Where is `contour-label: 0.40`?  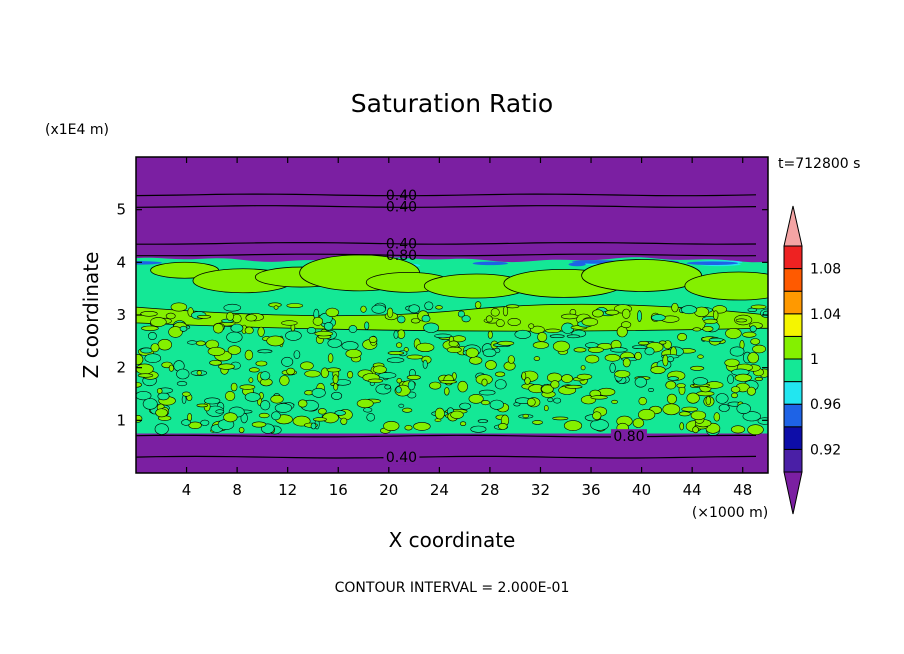 contour-label: 0.40 is located at coordinates (401, 458).